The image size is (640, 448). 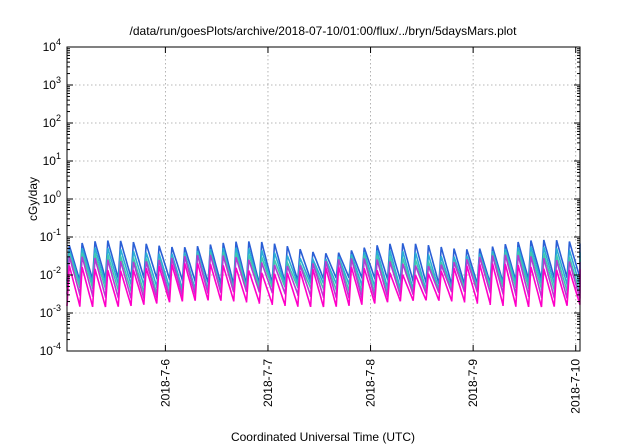 What do you see at coordinates (473, 383) in the screenshot?
I see `x-tick-label: 2018-7-9` at bounding box center [473, 383].